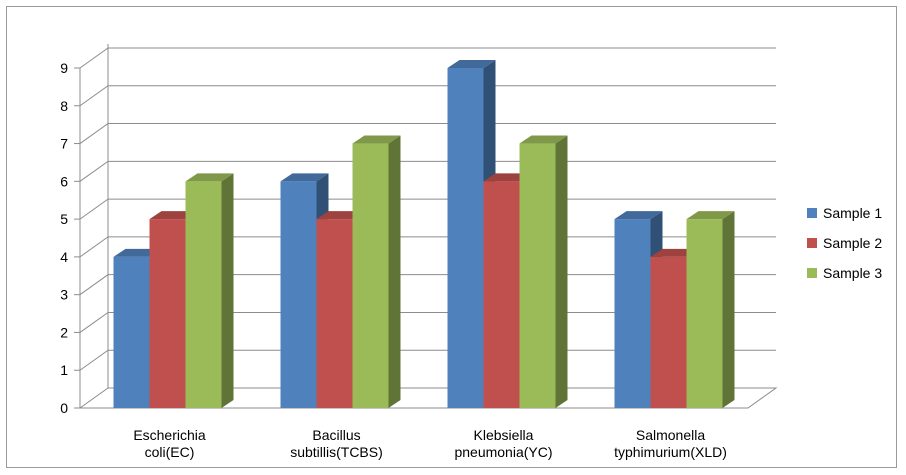  I want to click on x-tick-label: Escherichia coli(EC), so click(169, 443).